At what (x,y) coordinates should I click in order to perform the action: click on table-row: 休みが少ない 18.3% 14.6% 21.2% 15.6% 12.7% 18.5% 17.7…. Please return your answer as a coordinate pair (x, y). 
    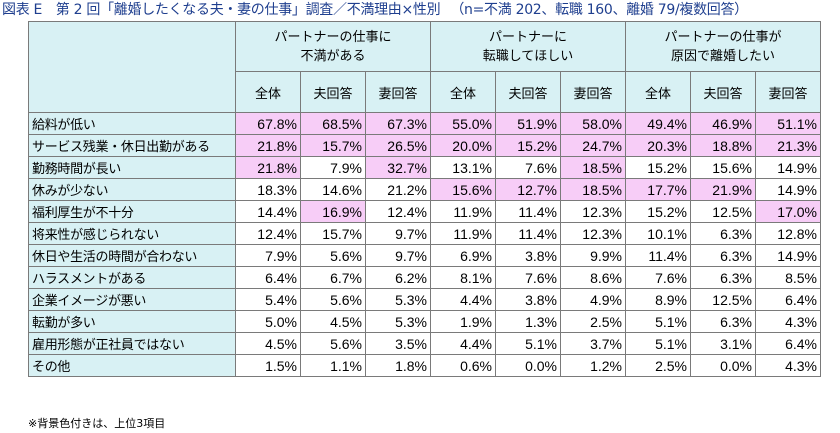
    Looking at the image, I should click on (424, 189).